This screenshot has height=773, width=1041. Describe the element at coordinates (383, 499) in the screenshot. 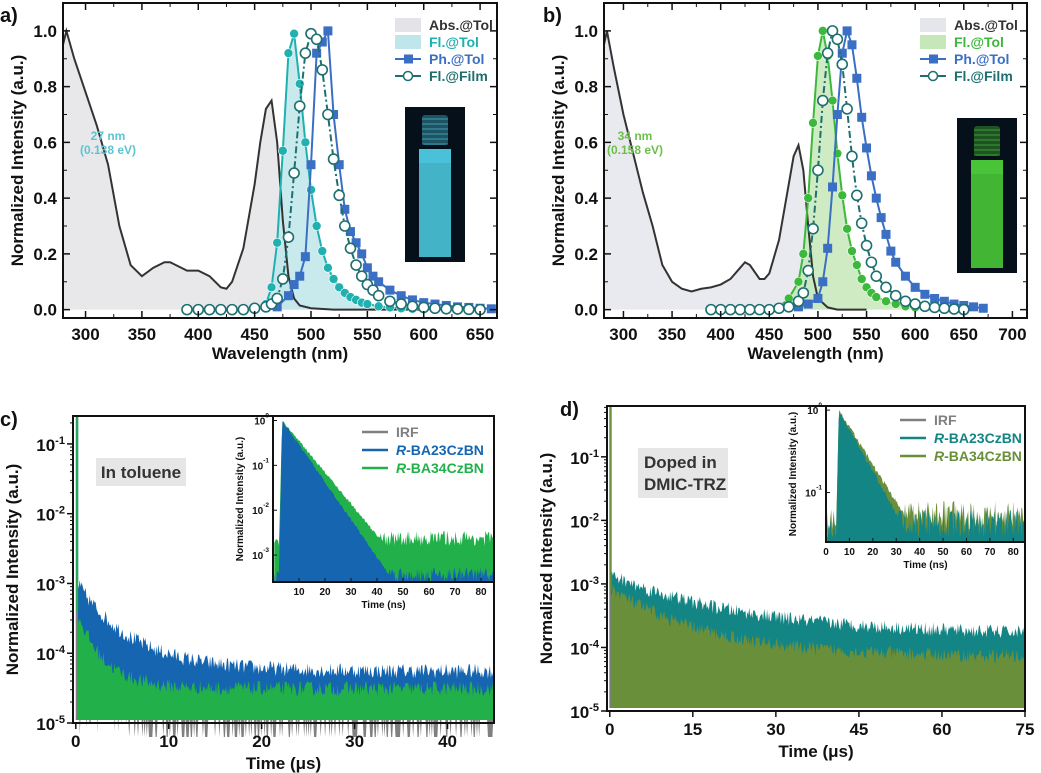

I see `inset-frame-border` at that location.